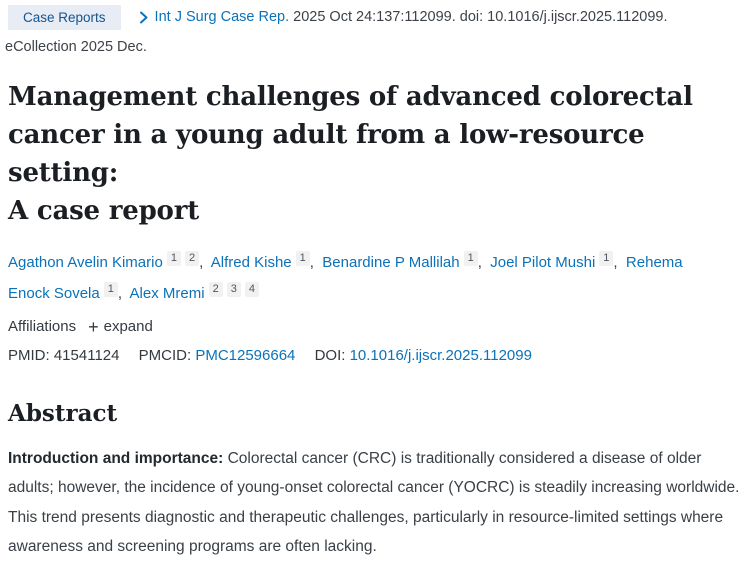  I want to click on pmid-group: PMID: 41541124, so click(63, 355).